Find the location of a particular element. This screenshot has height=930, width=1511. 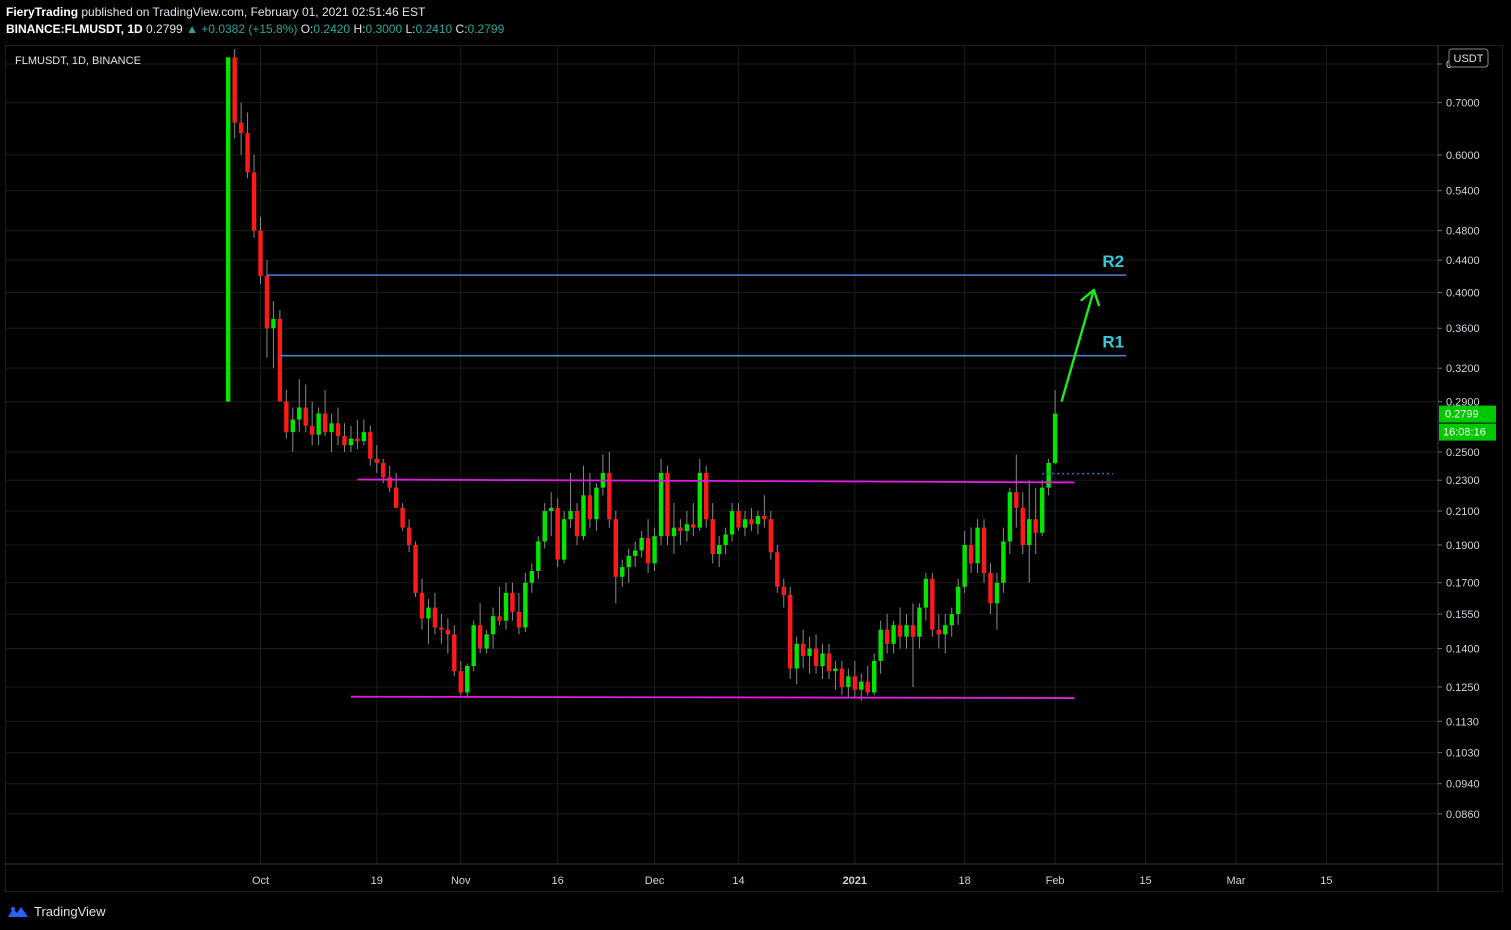

countdown-badge-text: 16:08:16 is located at coordinates (1464, 433).